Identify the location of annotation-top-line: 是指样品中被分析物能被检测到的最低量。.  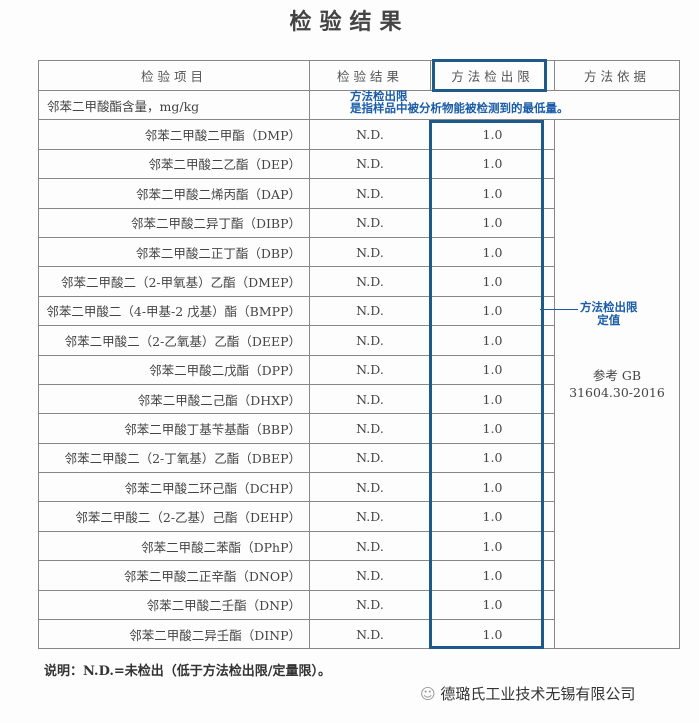
(459, 108).